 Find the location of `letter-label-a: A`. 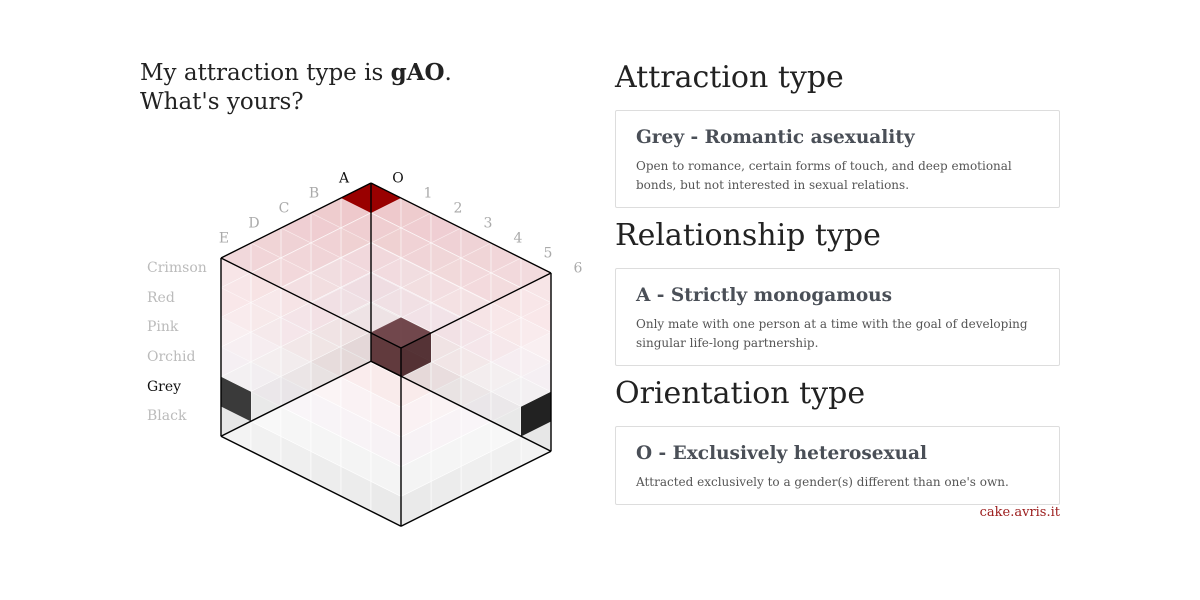

letter-label-a: A is located at coordinates (344, 179).